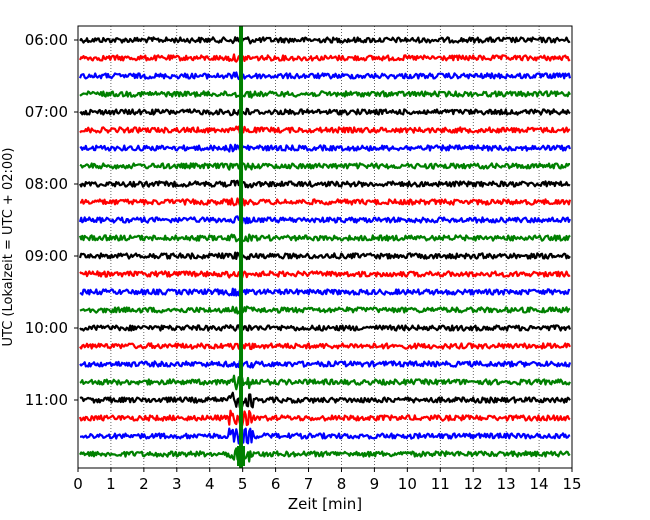 The image size is (650, 520). What do you see at coordinates (46, 400) in the screenshot?
I see `y-tick-label-5: 11:00` at bounding box center [46, 400].